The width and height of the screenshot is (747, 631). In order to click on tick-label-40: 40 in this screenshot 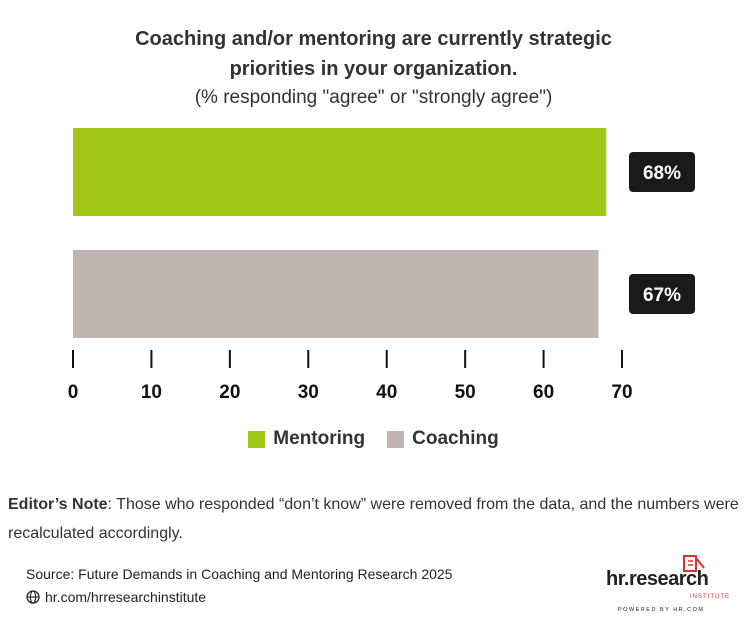, I will do `click(386, 392)`.